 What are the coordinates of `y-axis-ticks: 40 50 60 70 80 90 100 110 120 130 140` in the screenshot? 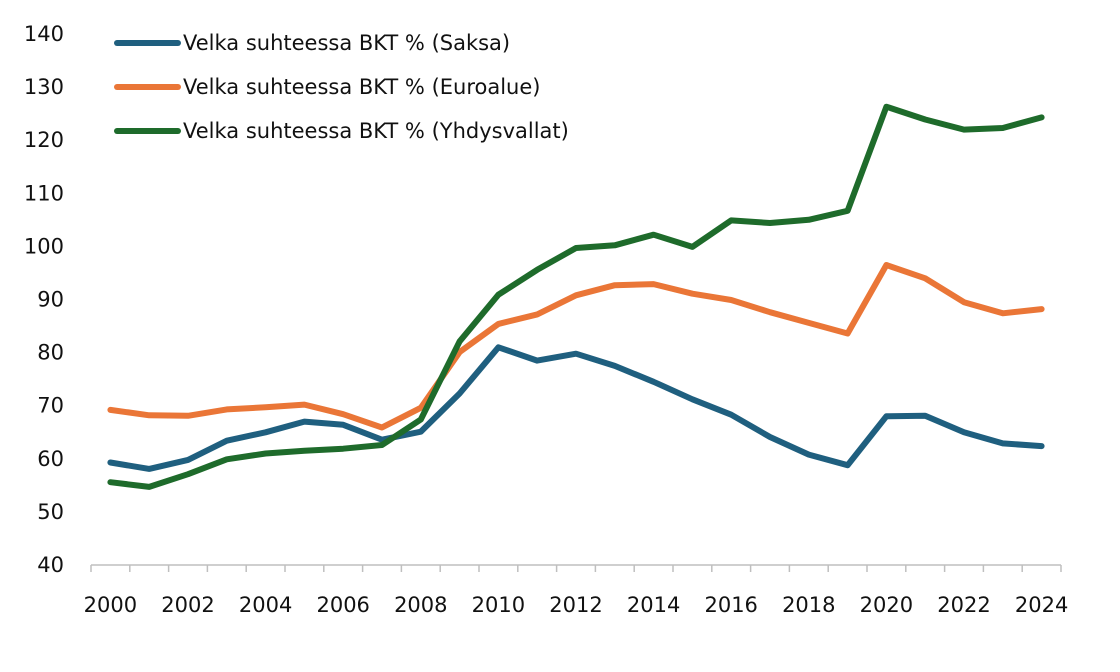 It's located at (44, 299).